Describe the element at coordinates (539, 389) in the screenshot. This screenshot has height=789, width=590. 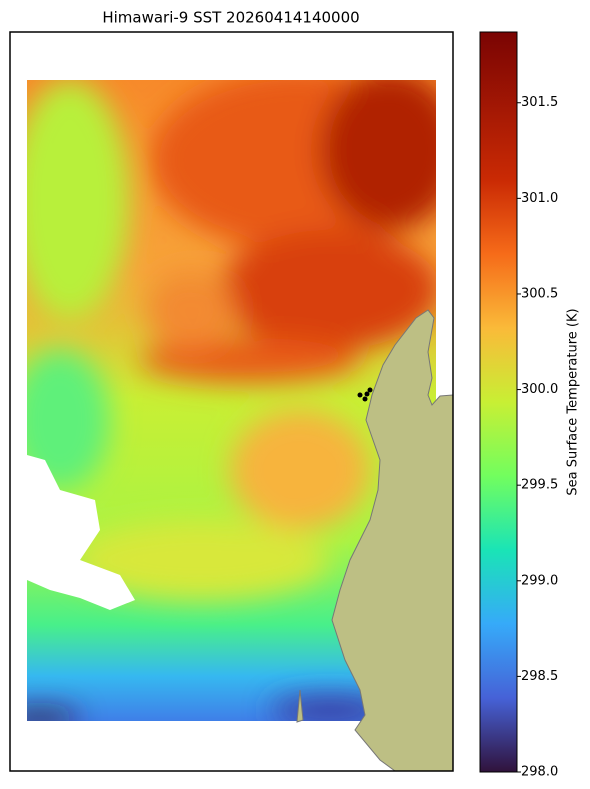
I see `colorbar-tick-label: 300.0` at that location.